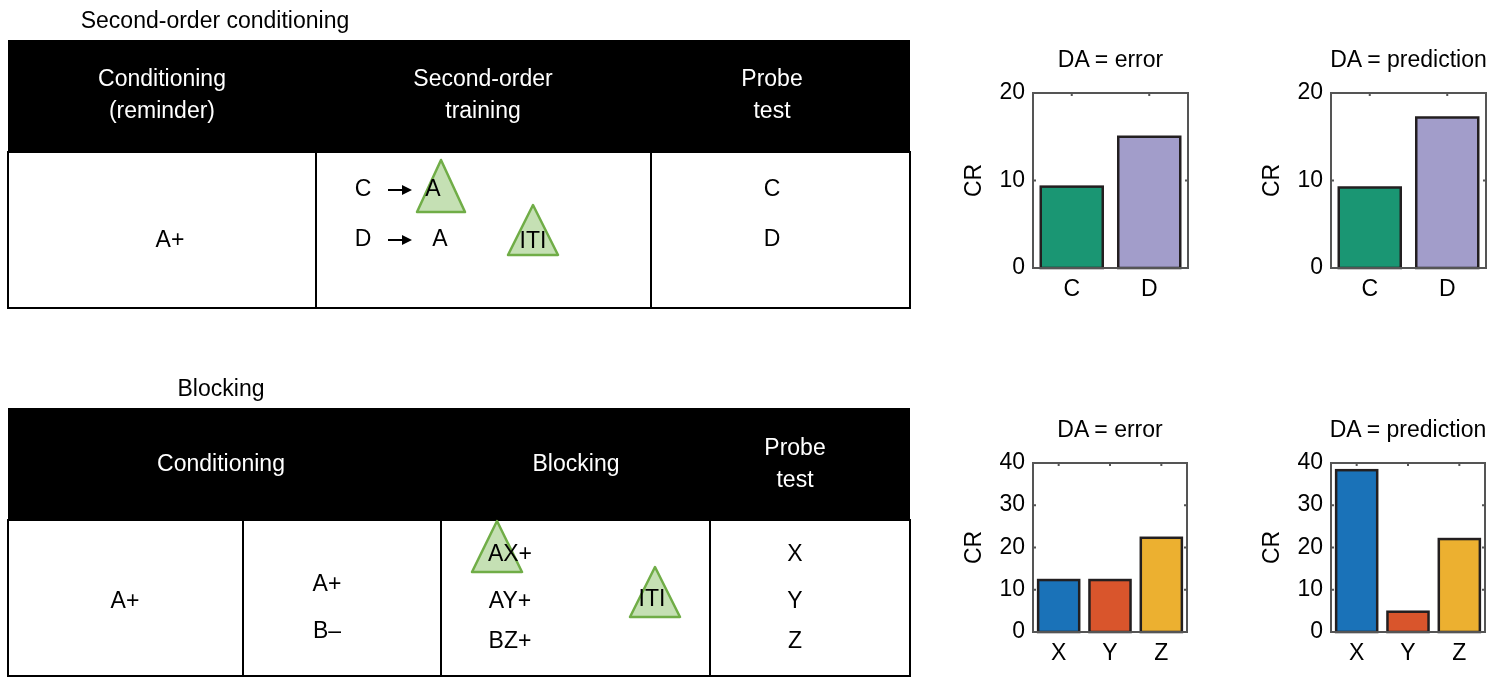  What do you see at coordinates (795, 600) in the screenshot?
I see `text: Y` at bounding box center [795, 600].